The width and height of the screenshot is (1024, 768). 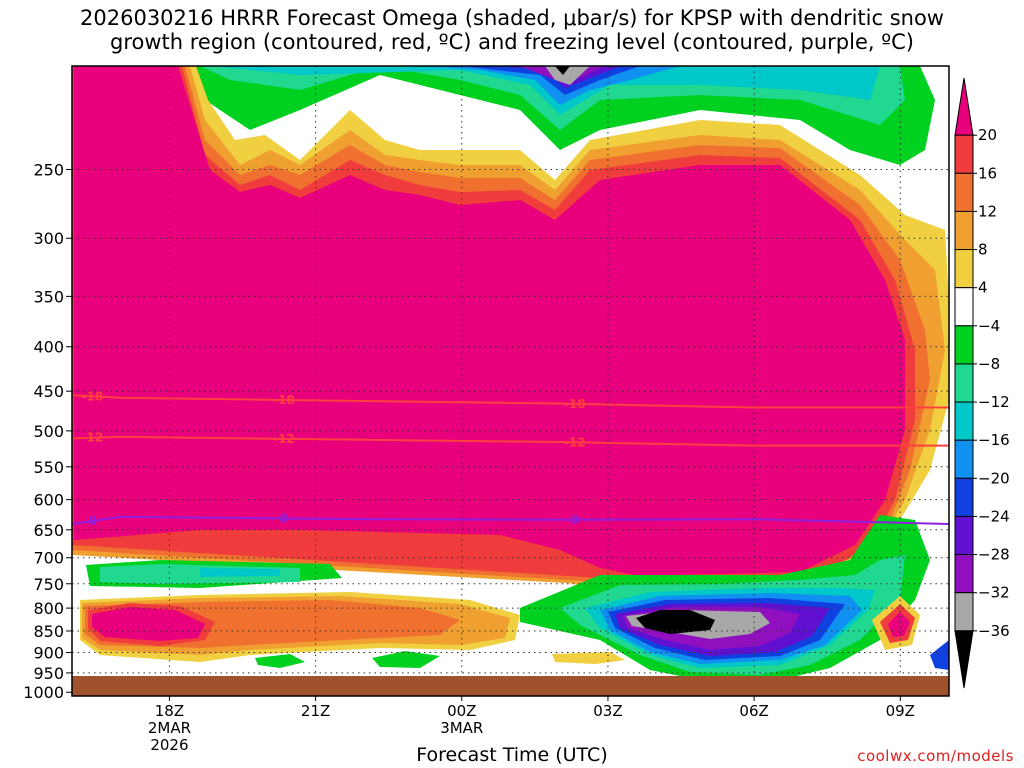 What do you see at coordinates (607, 711) in the screenshot?
I see `x-tick-label: 03Z` at bounding box center [607, 711].